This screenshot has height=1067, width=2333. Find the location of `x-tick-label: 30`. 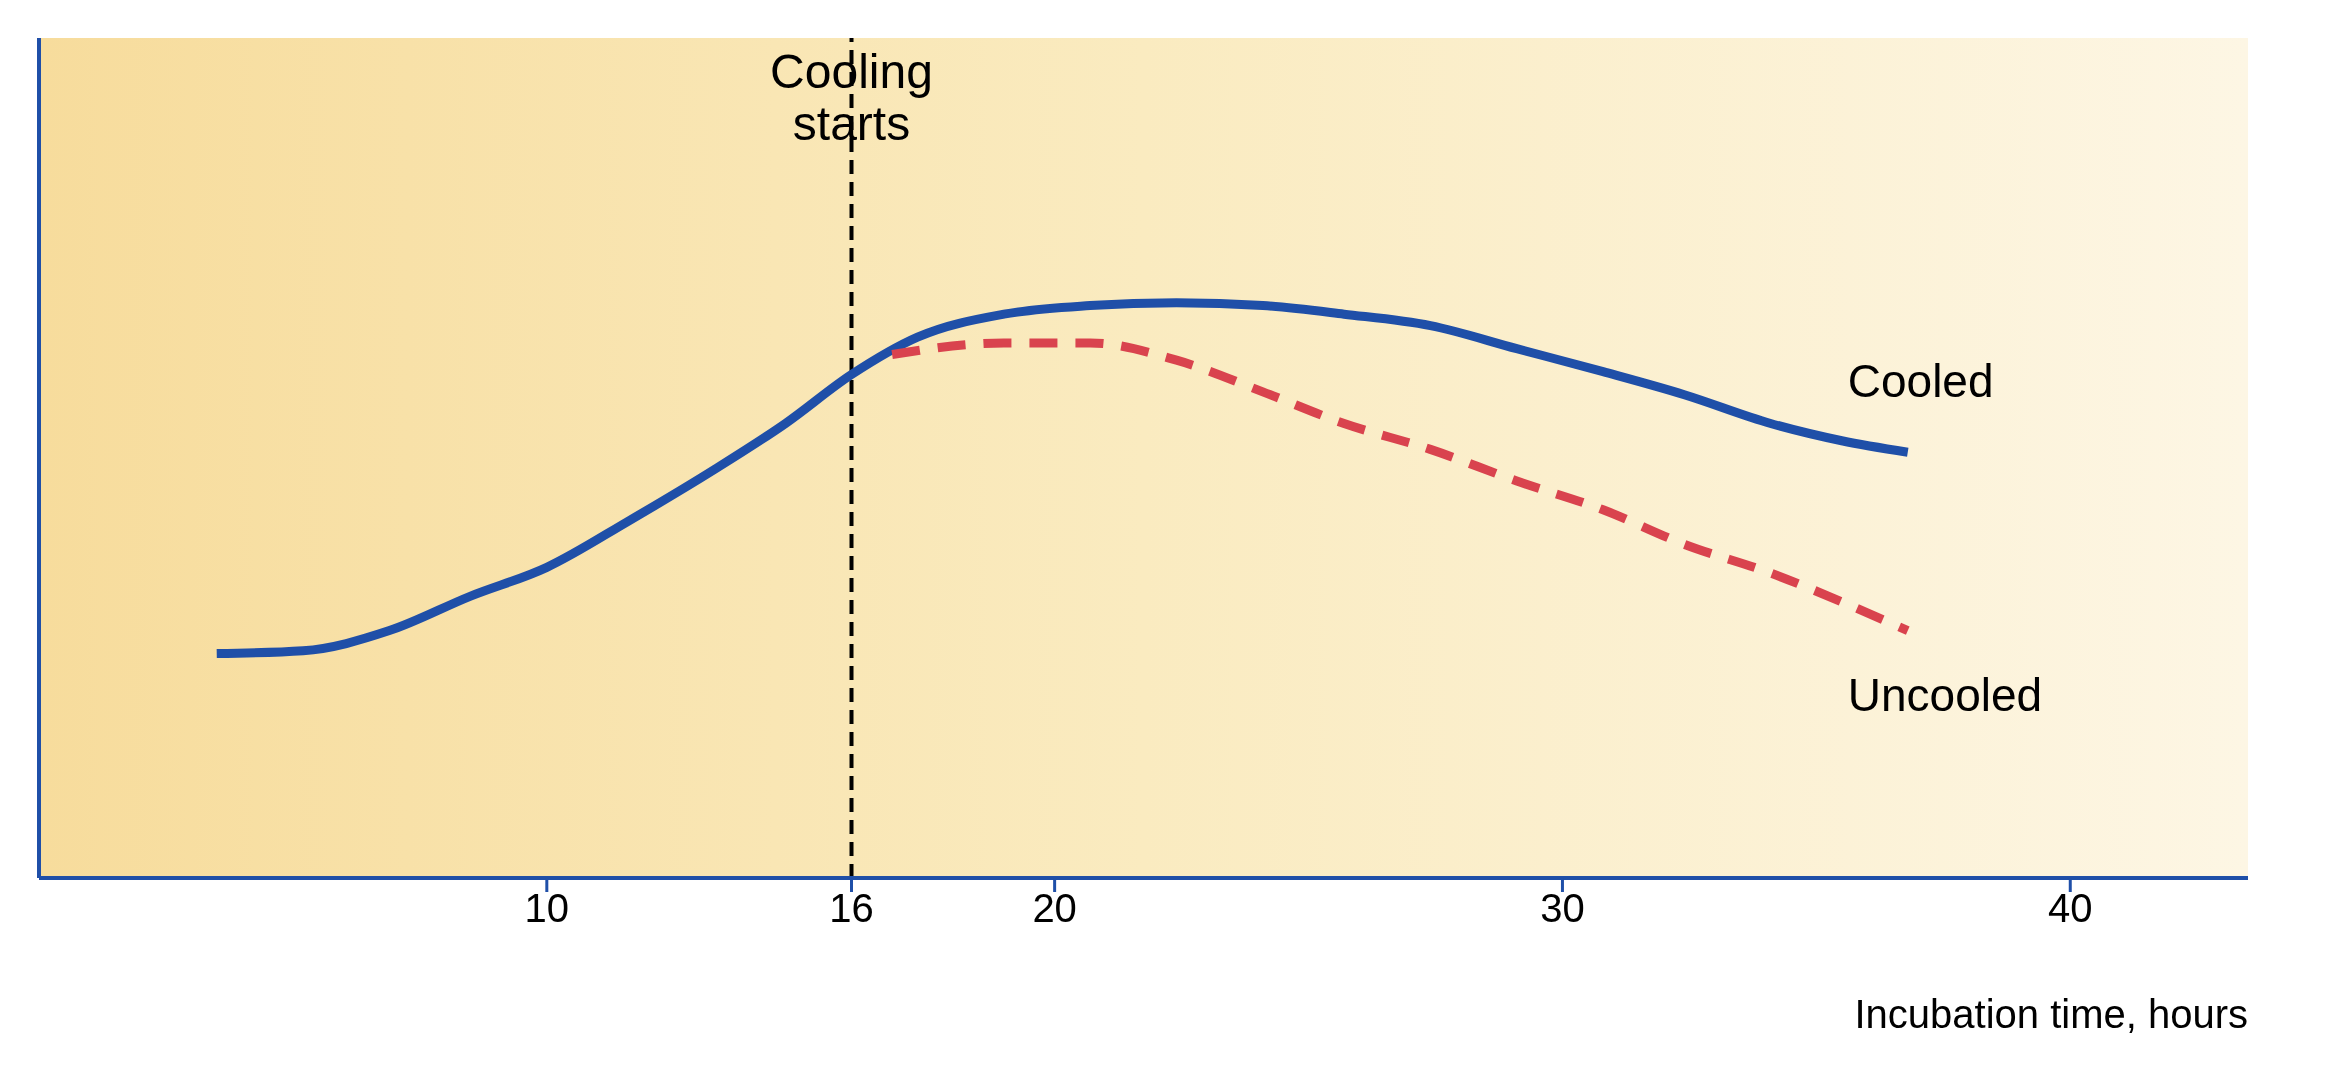

x-tick-label: 30 is located at coordinates (1562, 908).